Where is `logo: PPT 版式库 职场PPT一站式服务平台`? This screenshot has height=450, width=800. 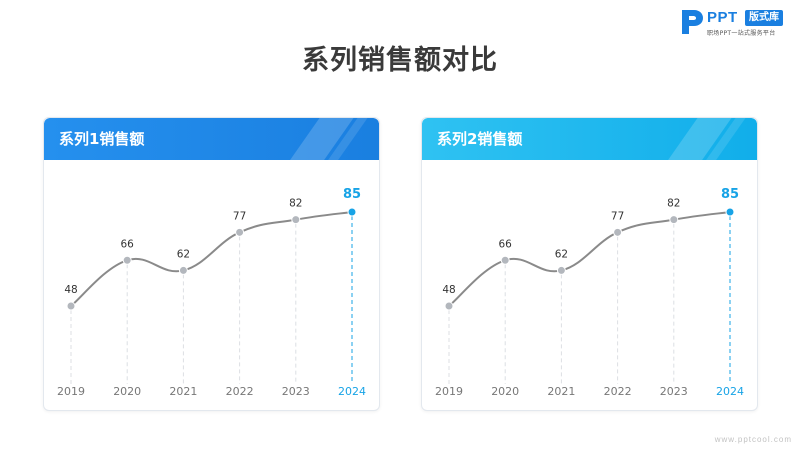
logo: PPT 版式库 职场PPT一站式服务平台 is located at coordinates (736, 23).